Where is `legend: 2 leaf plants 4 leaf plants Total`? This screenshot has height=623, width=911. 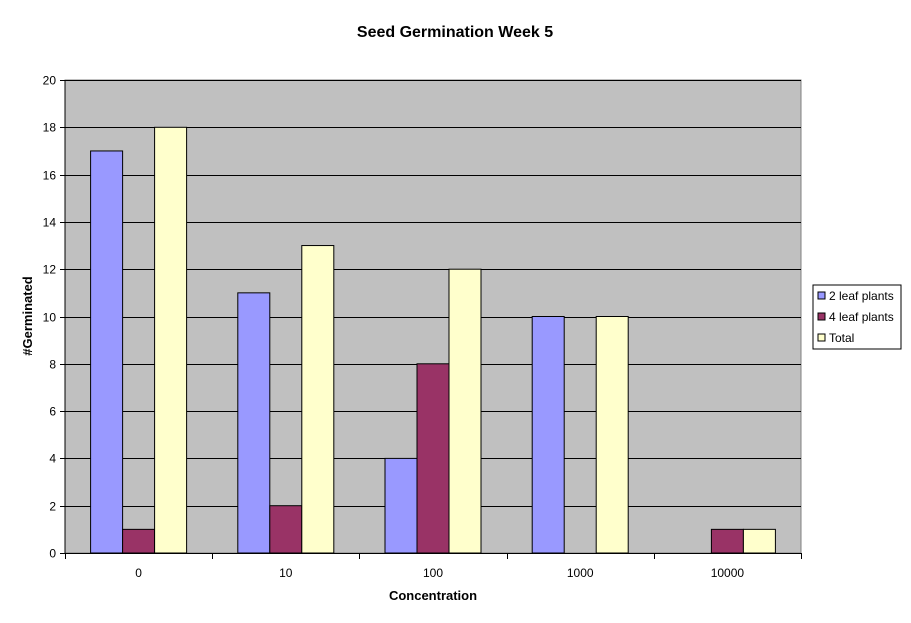
legend: 2 leaf plants 4 leaf plants Total is located at coordinates (857, 317).